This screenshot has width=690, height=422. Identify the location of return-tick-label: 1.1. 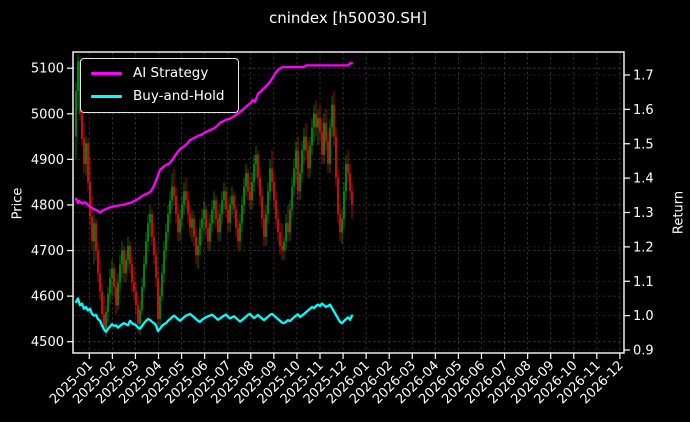
(643, 282).